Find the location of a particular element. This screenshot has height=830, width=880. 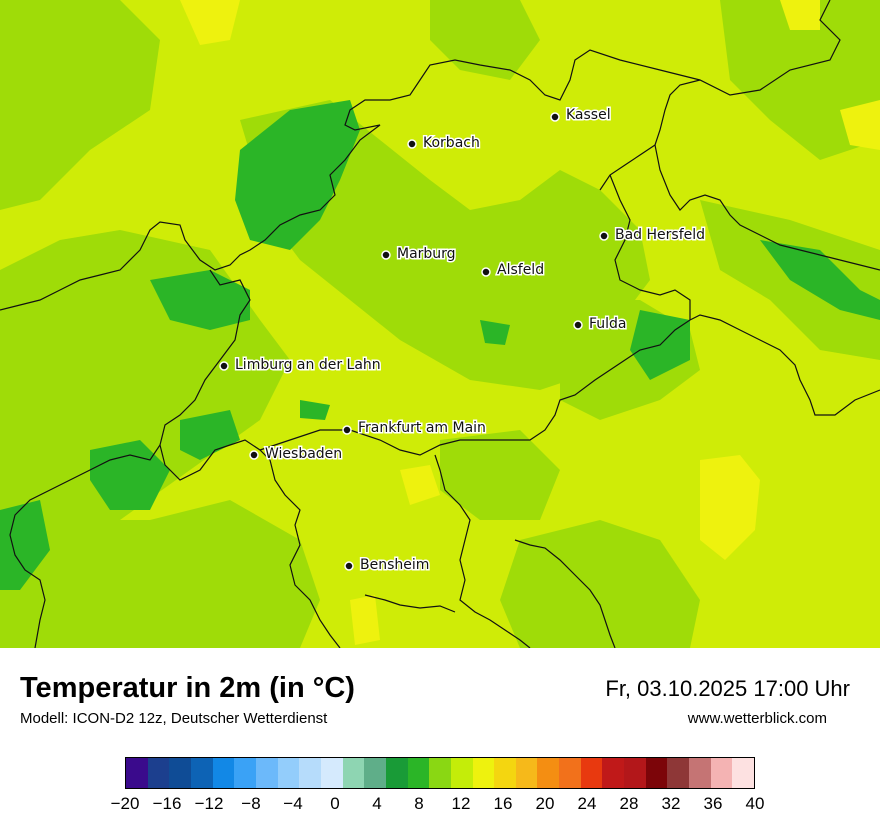

color-legend is located at coordinates (440, 773).